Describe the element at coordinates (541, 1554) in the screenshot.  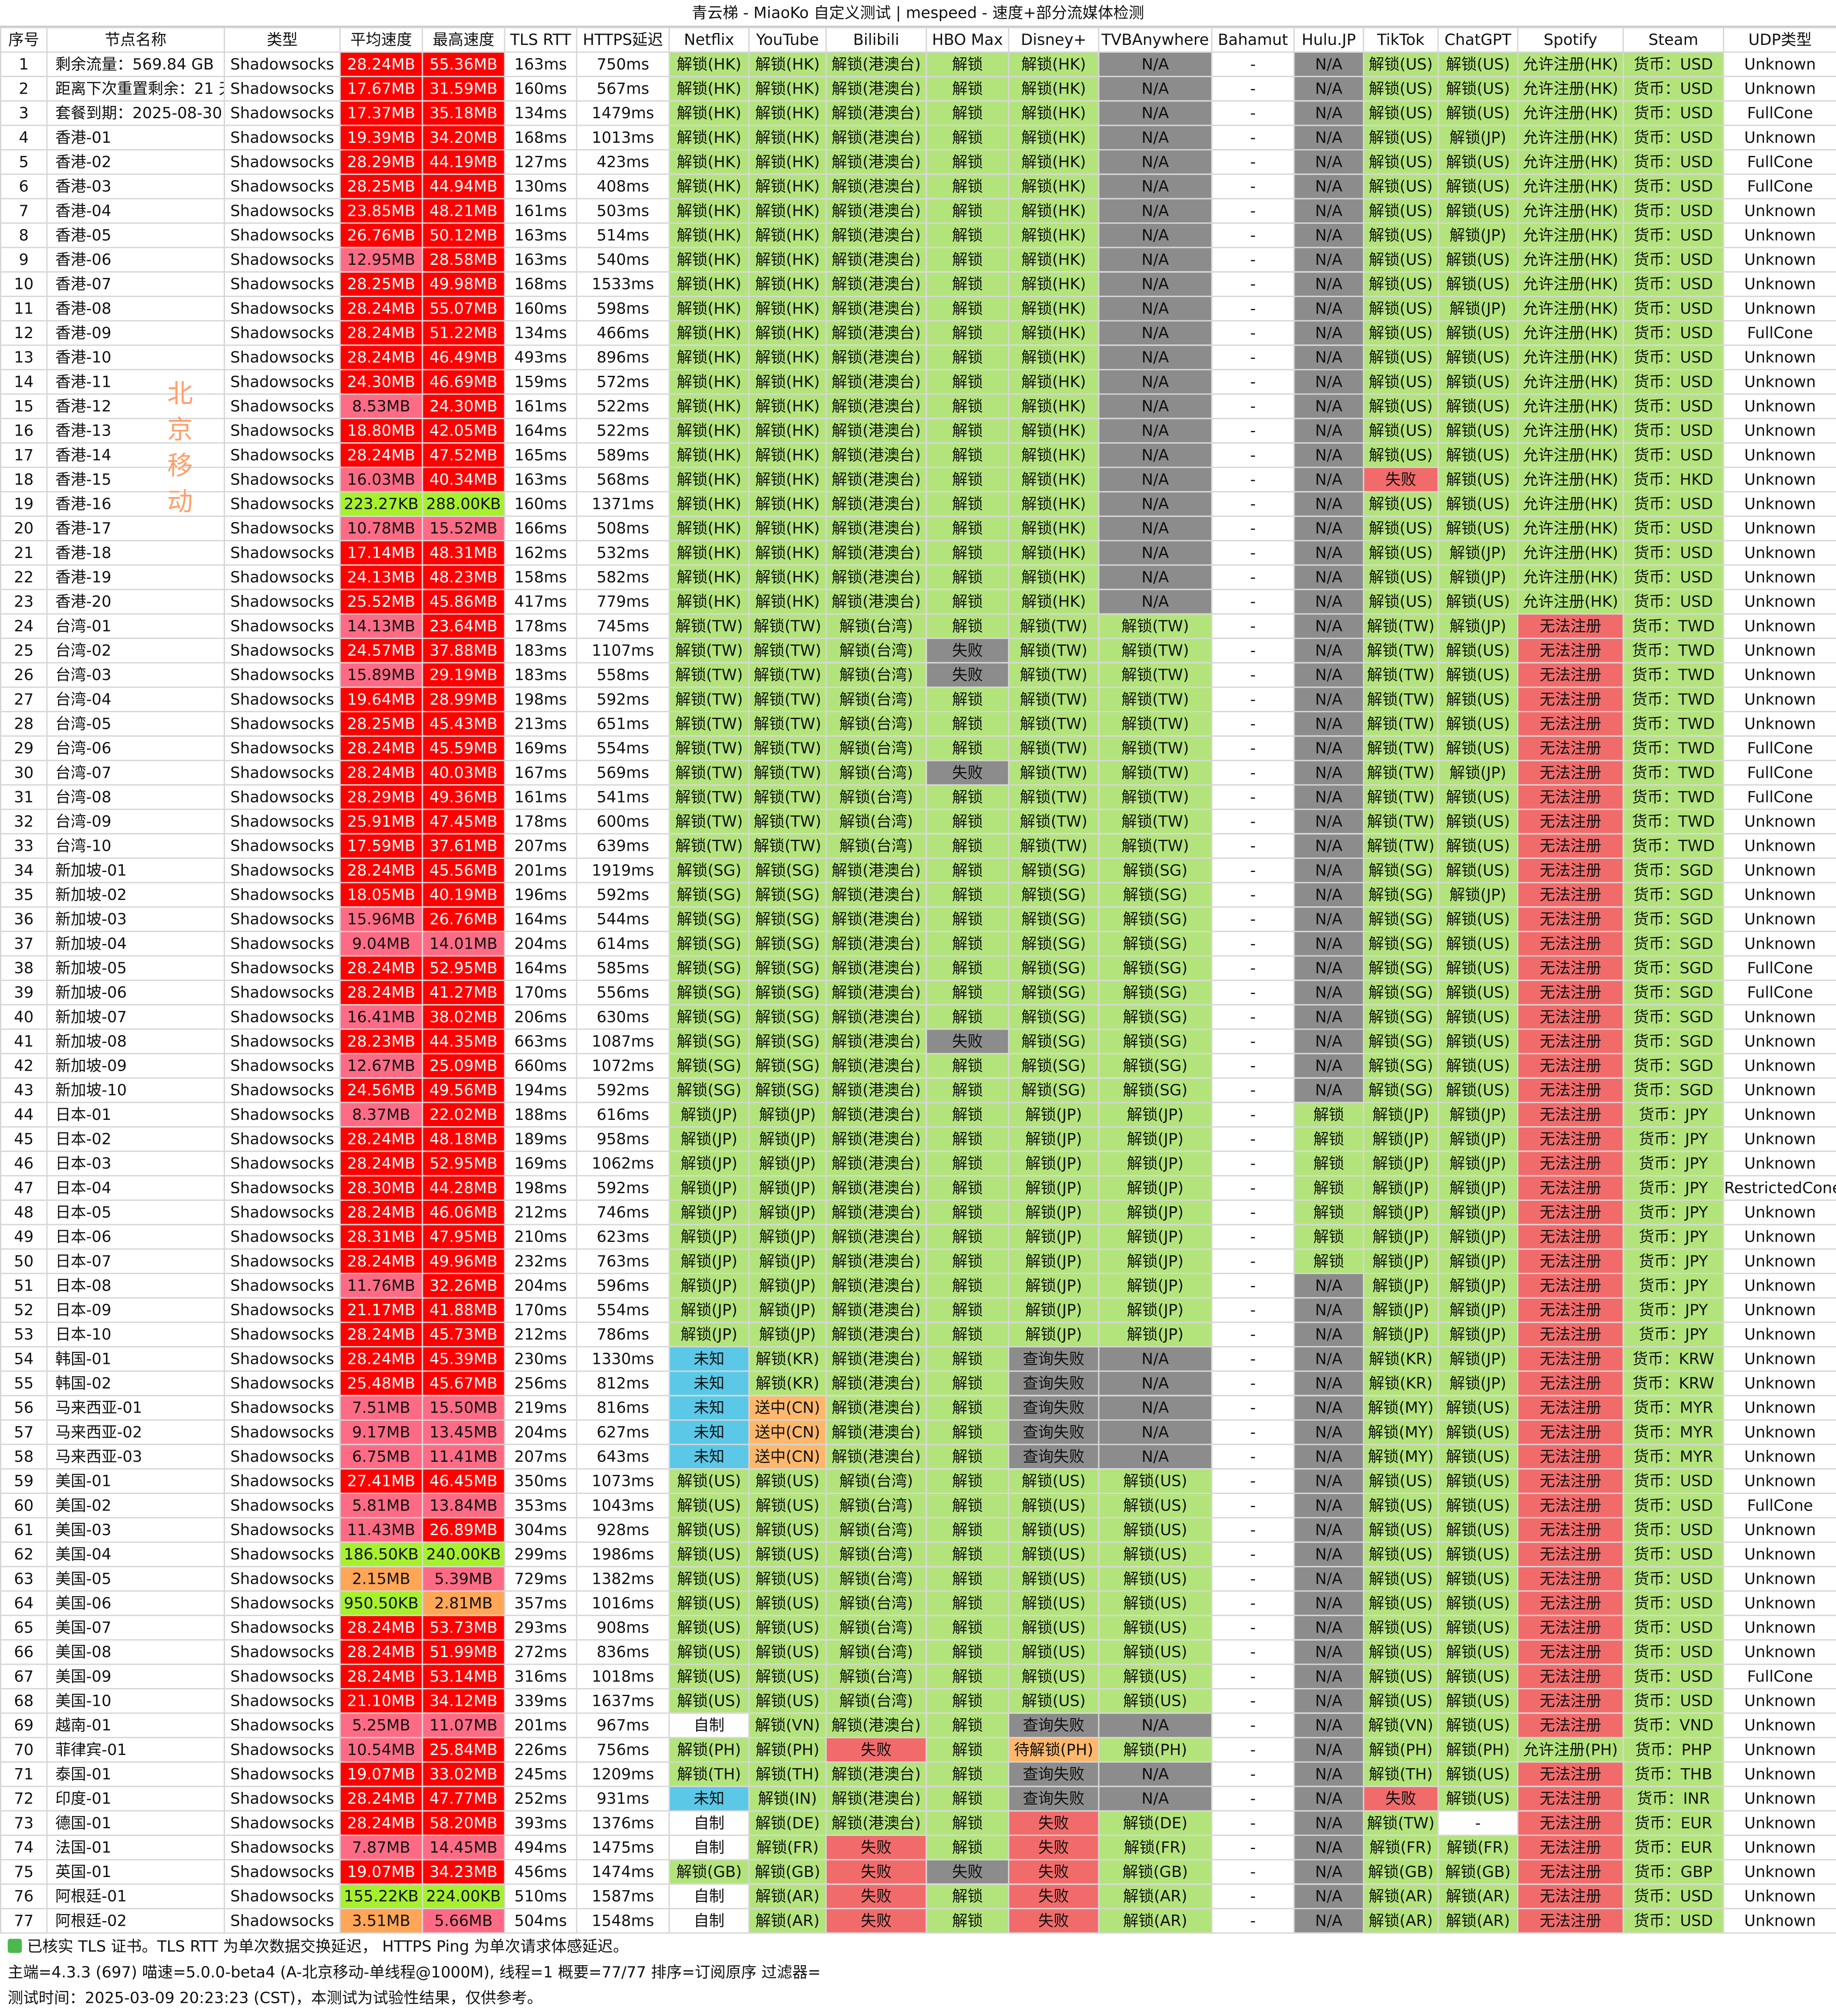
I see `cell-tls-rtt: 299ms` at that location.